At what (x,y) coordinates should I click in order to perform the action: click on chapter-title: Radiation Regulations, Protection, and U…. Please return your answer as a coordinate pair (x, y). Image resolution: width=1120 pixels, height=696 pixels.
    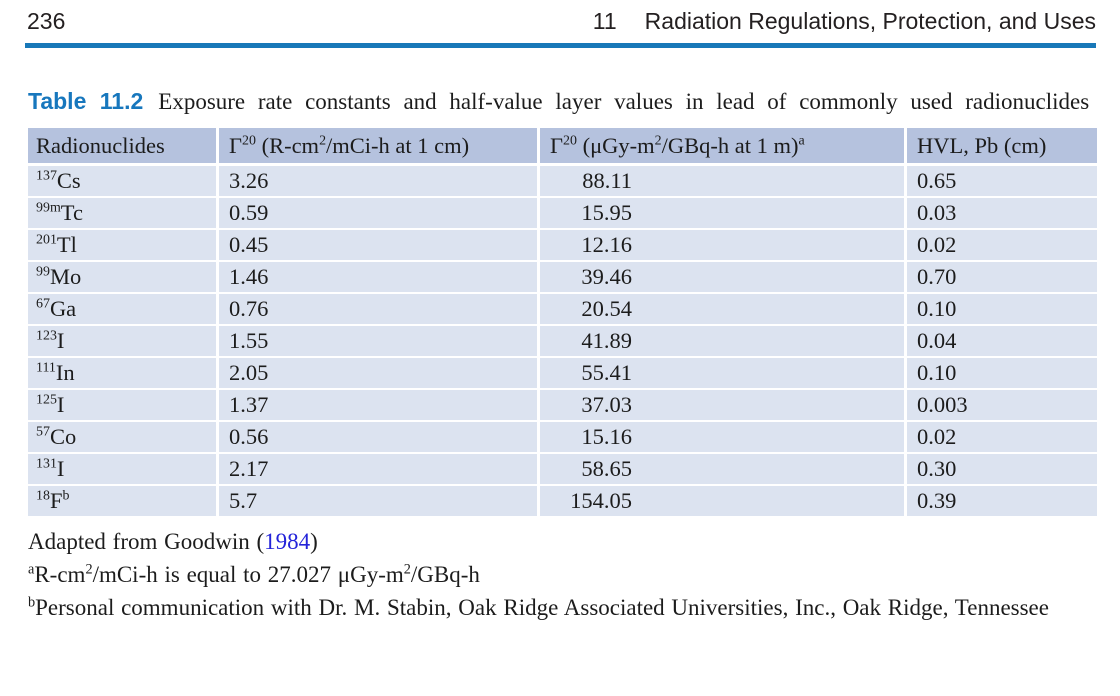
    Looking at the image, I should click on (870, 21).